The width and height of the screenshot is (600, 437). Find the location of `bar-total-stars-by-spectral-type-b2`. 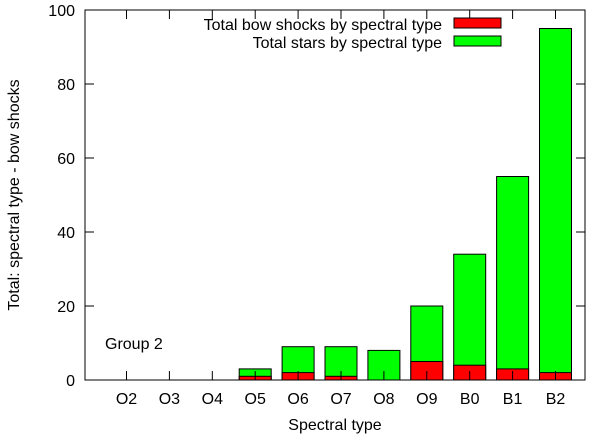

bar-total-stars-by-spectral-type-b2 is located at coordinates (555, 204).